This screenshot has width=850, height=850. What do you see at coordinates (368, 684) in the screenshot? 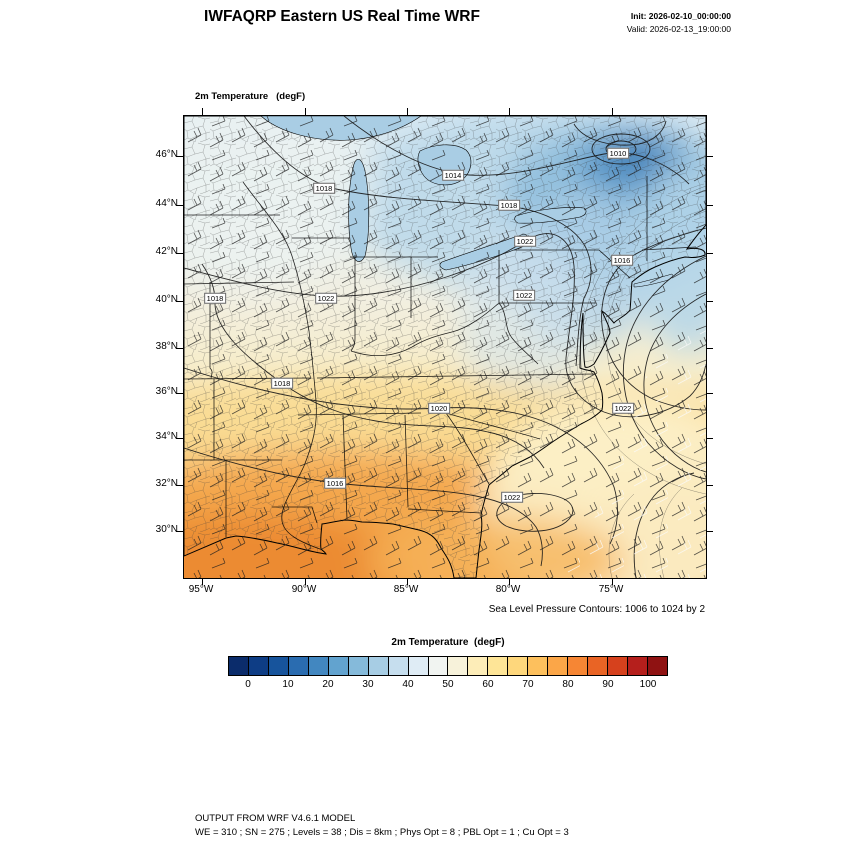
I see `colorbar-tick-label: 30` at bounding box center [368, 684].